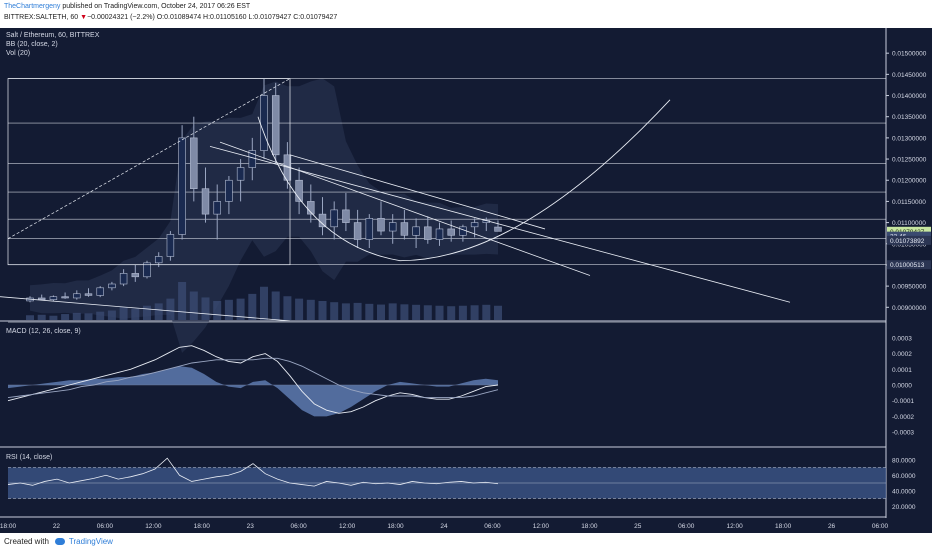 The image size is (932, 550). What do you see at coordinates (909, 181) in the screenshot?
I see `price-tick-label: 0.01200000` at bounding box center [909, 181].